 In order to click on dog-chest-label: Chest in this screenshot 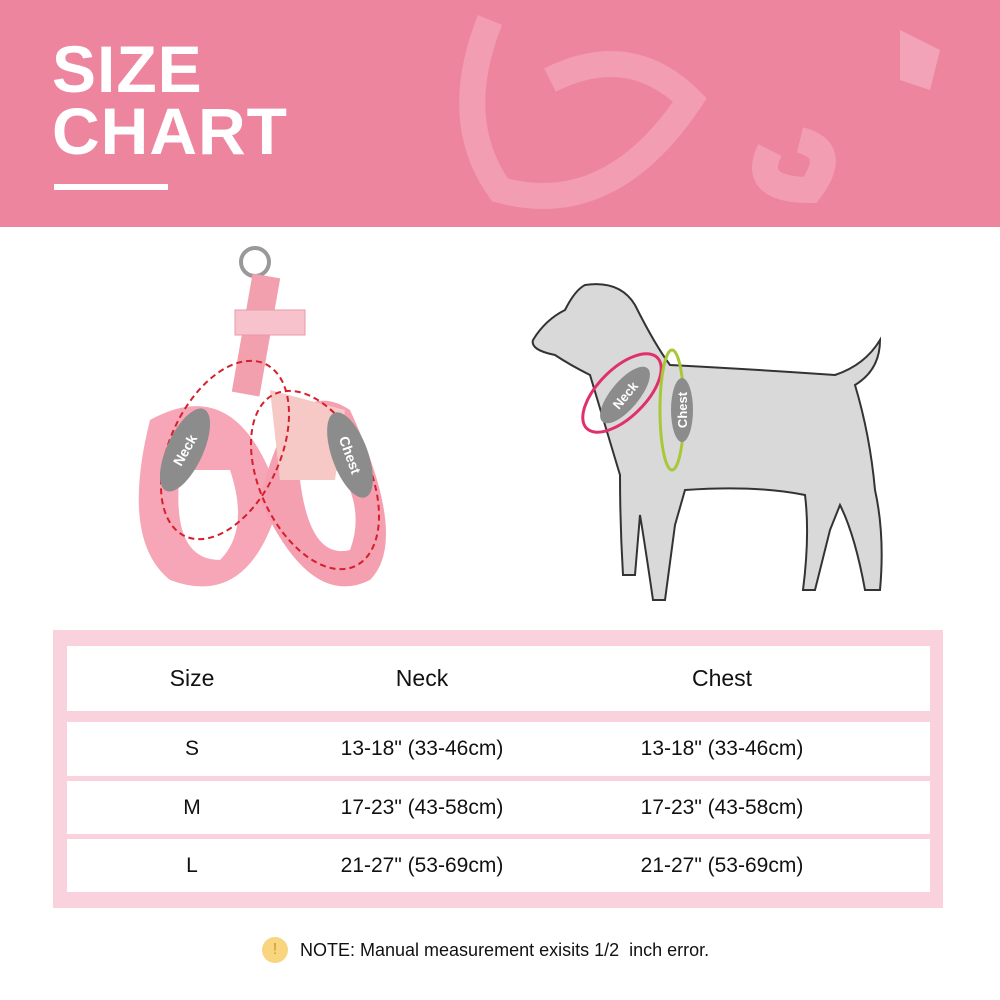, I will do `click(682, 409)`.